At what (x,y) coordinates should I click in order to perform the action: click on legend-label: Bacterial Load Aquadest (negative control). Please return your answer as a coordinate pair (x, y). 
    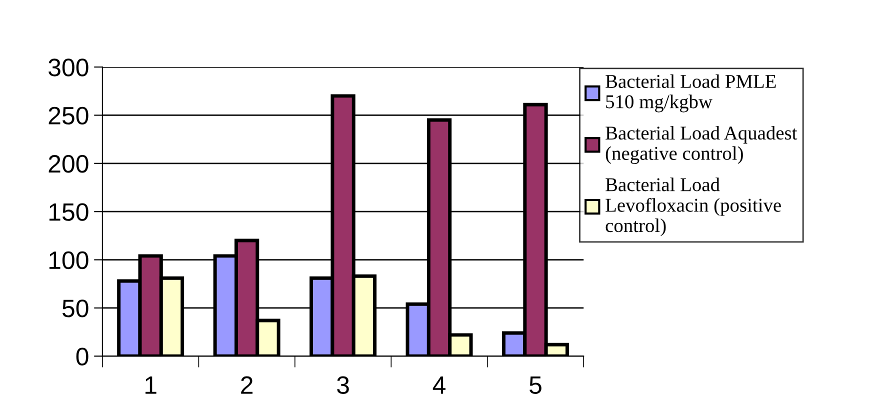
    Looking at the image, I should click on (702, 145).